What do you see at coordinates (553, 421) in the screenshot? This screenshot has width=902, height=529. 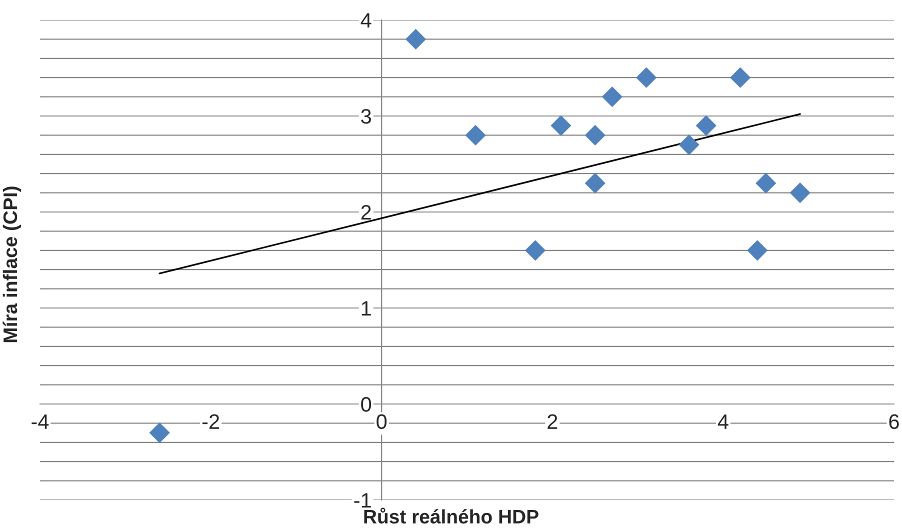 I see `x-tick-label: 2` at bounding box center [553, 421].